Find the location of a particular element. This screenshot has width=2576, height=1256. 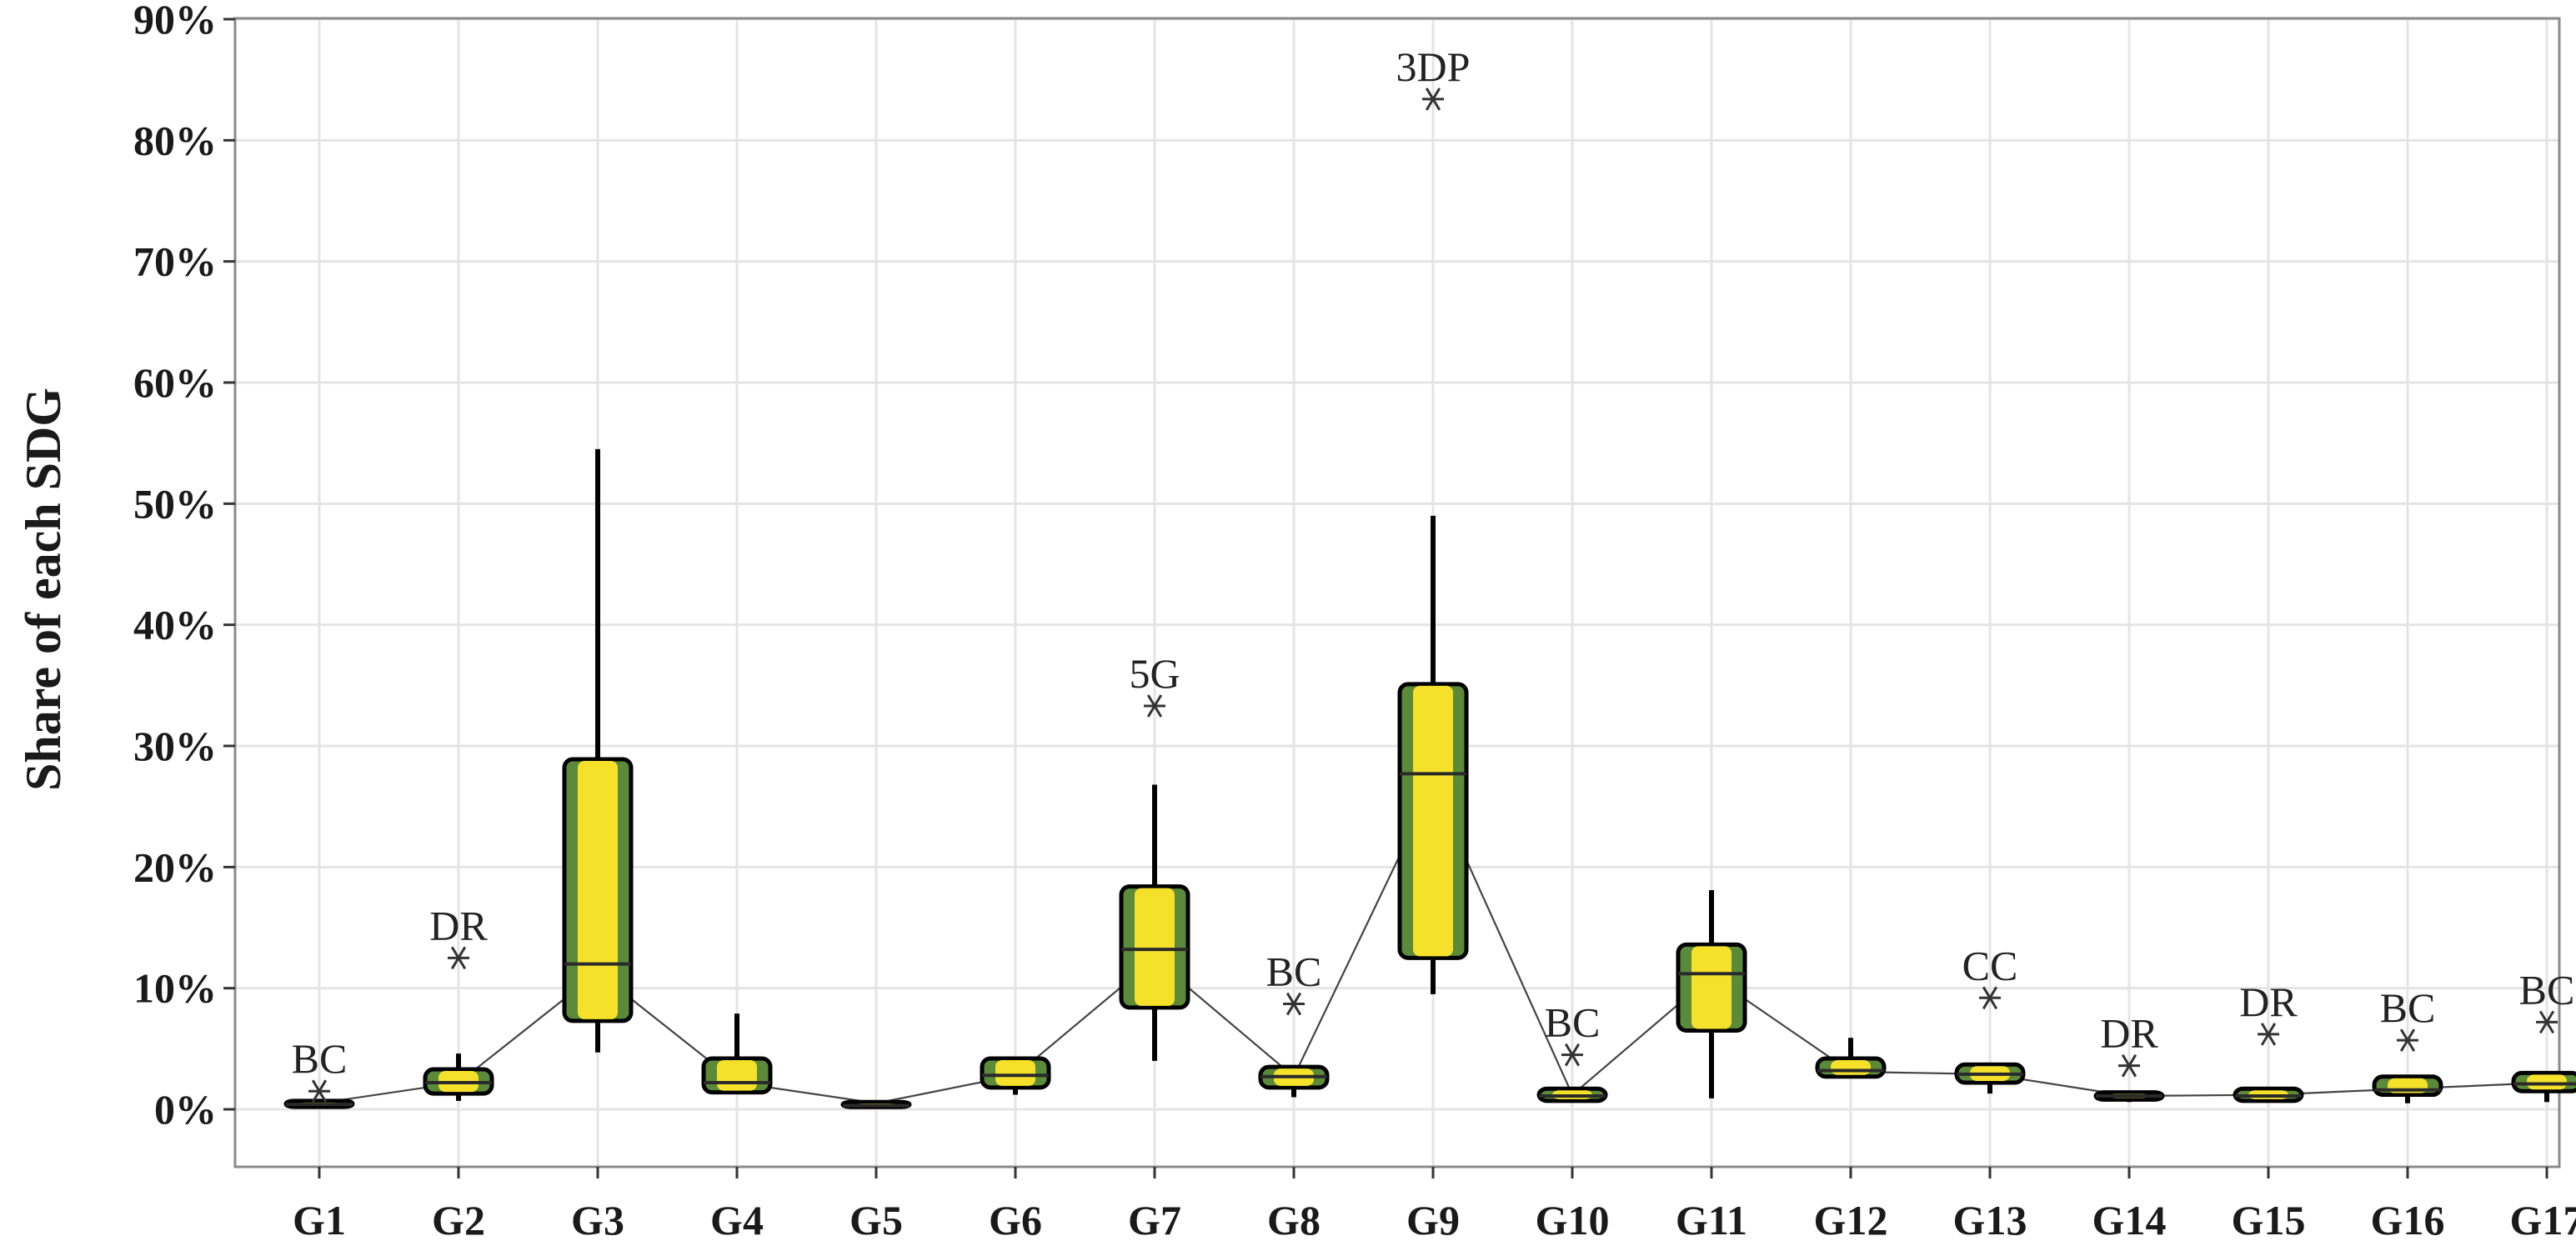

y-tick-label: 80% is located at coordinates (175, 140).